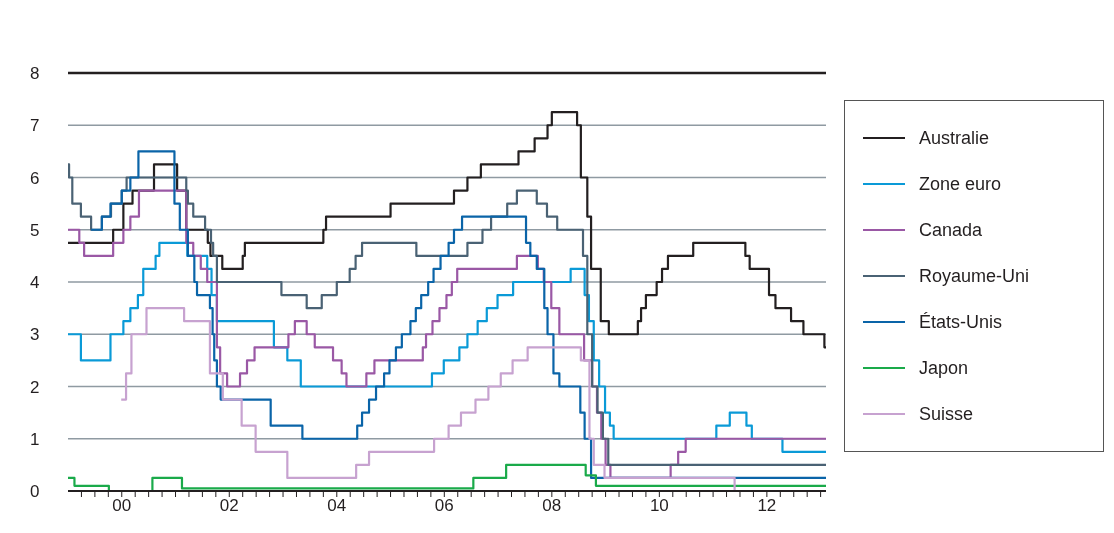  Describe the element at coordinates (954, 138) in the screenshot. I see `legend-label: Australie` at that location.